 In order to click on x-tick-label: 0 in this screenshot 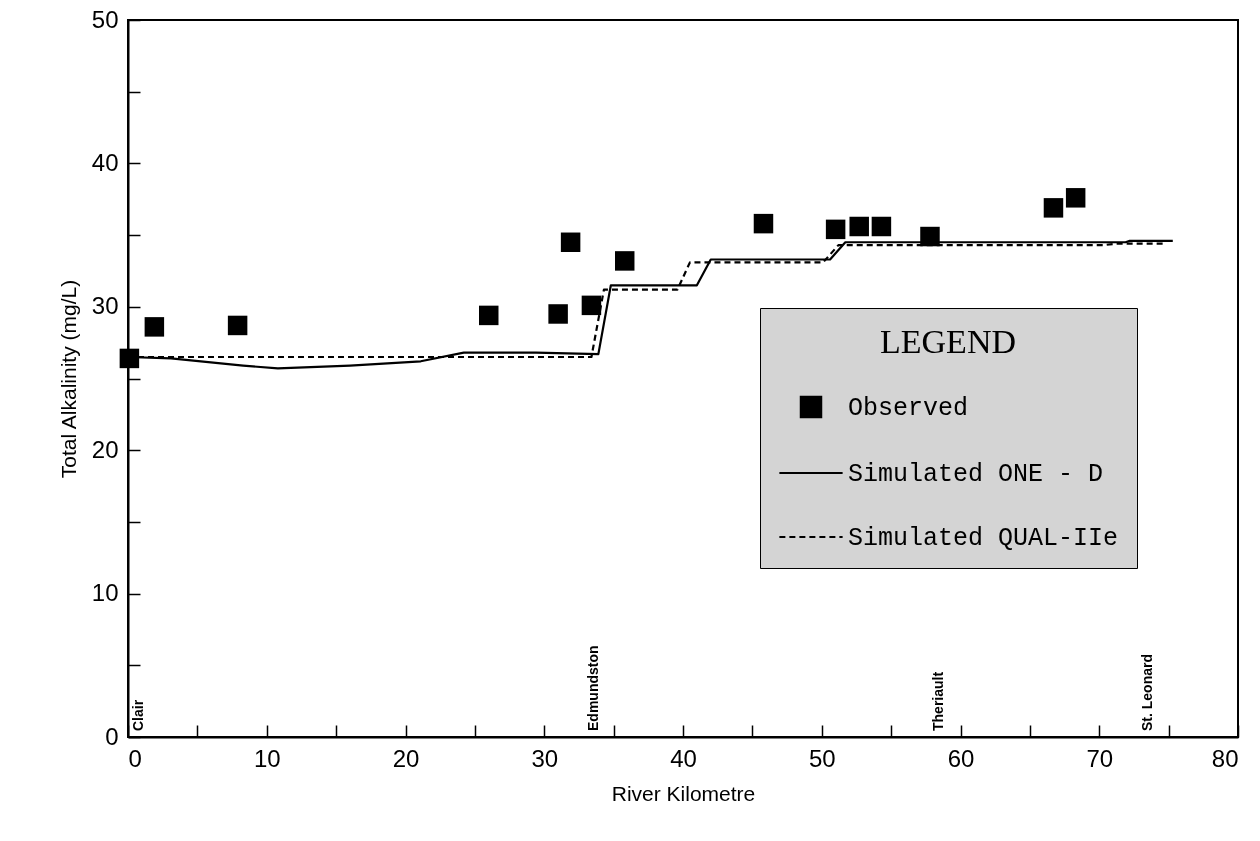, I will do `click(135, 758)`.